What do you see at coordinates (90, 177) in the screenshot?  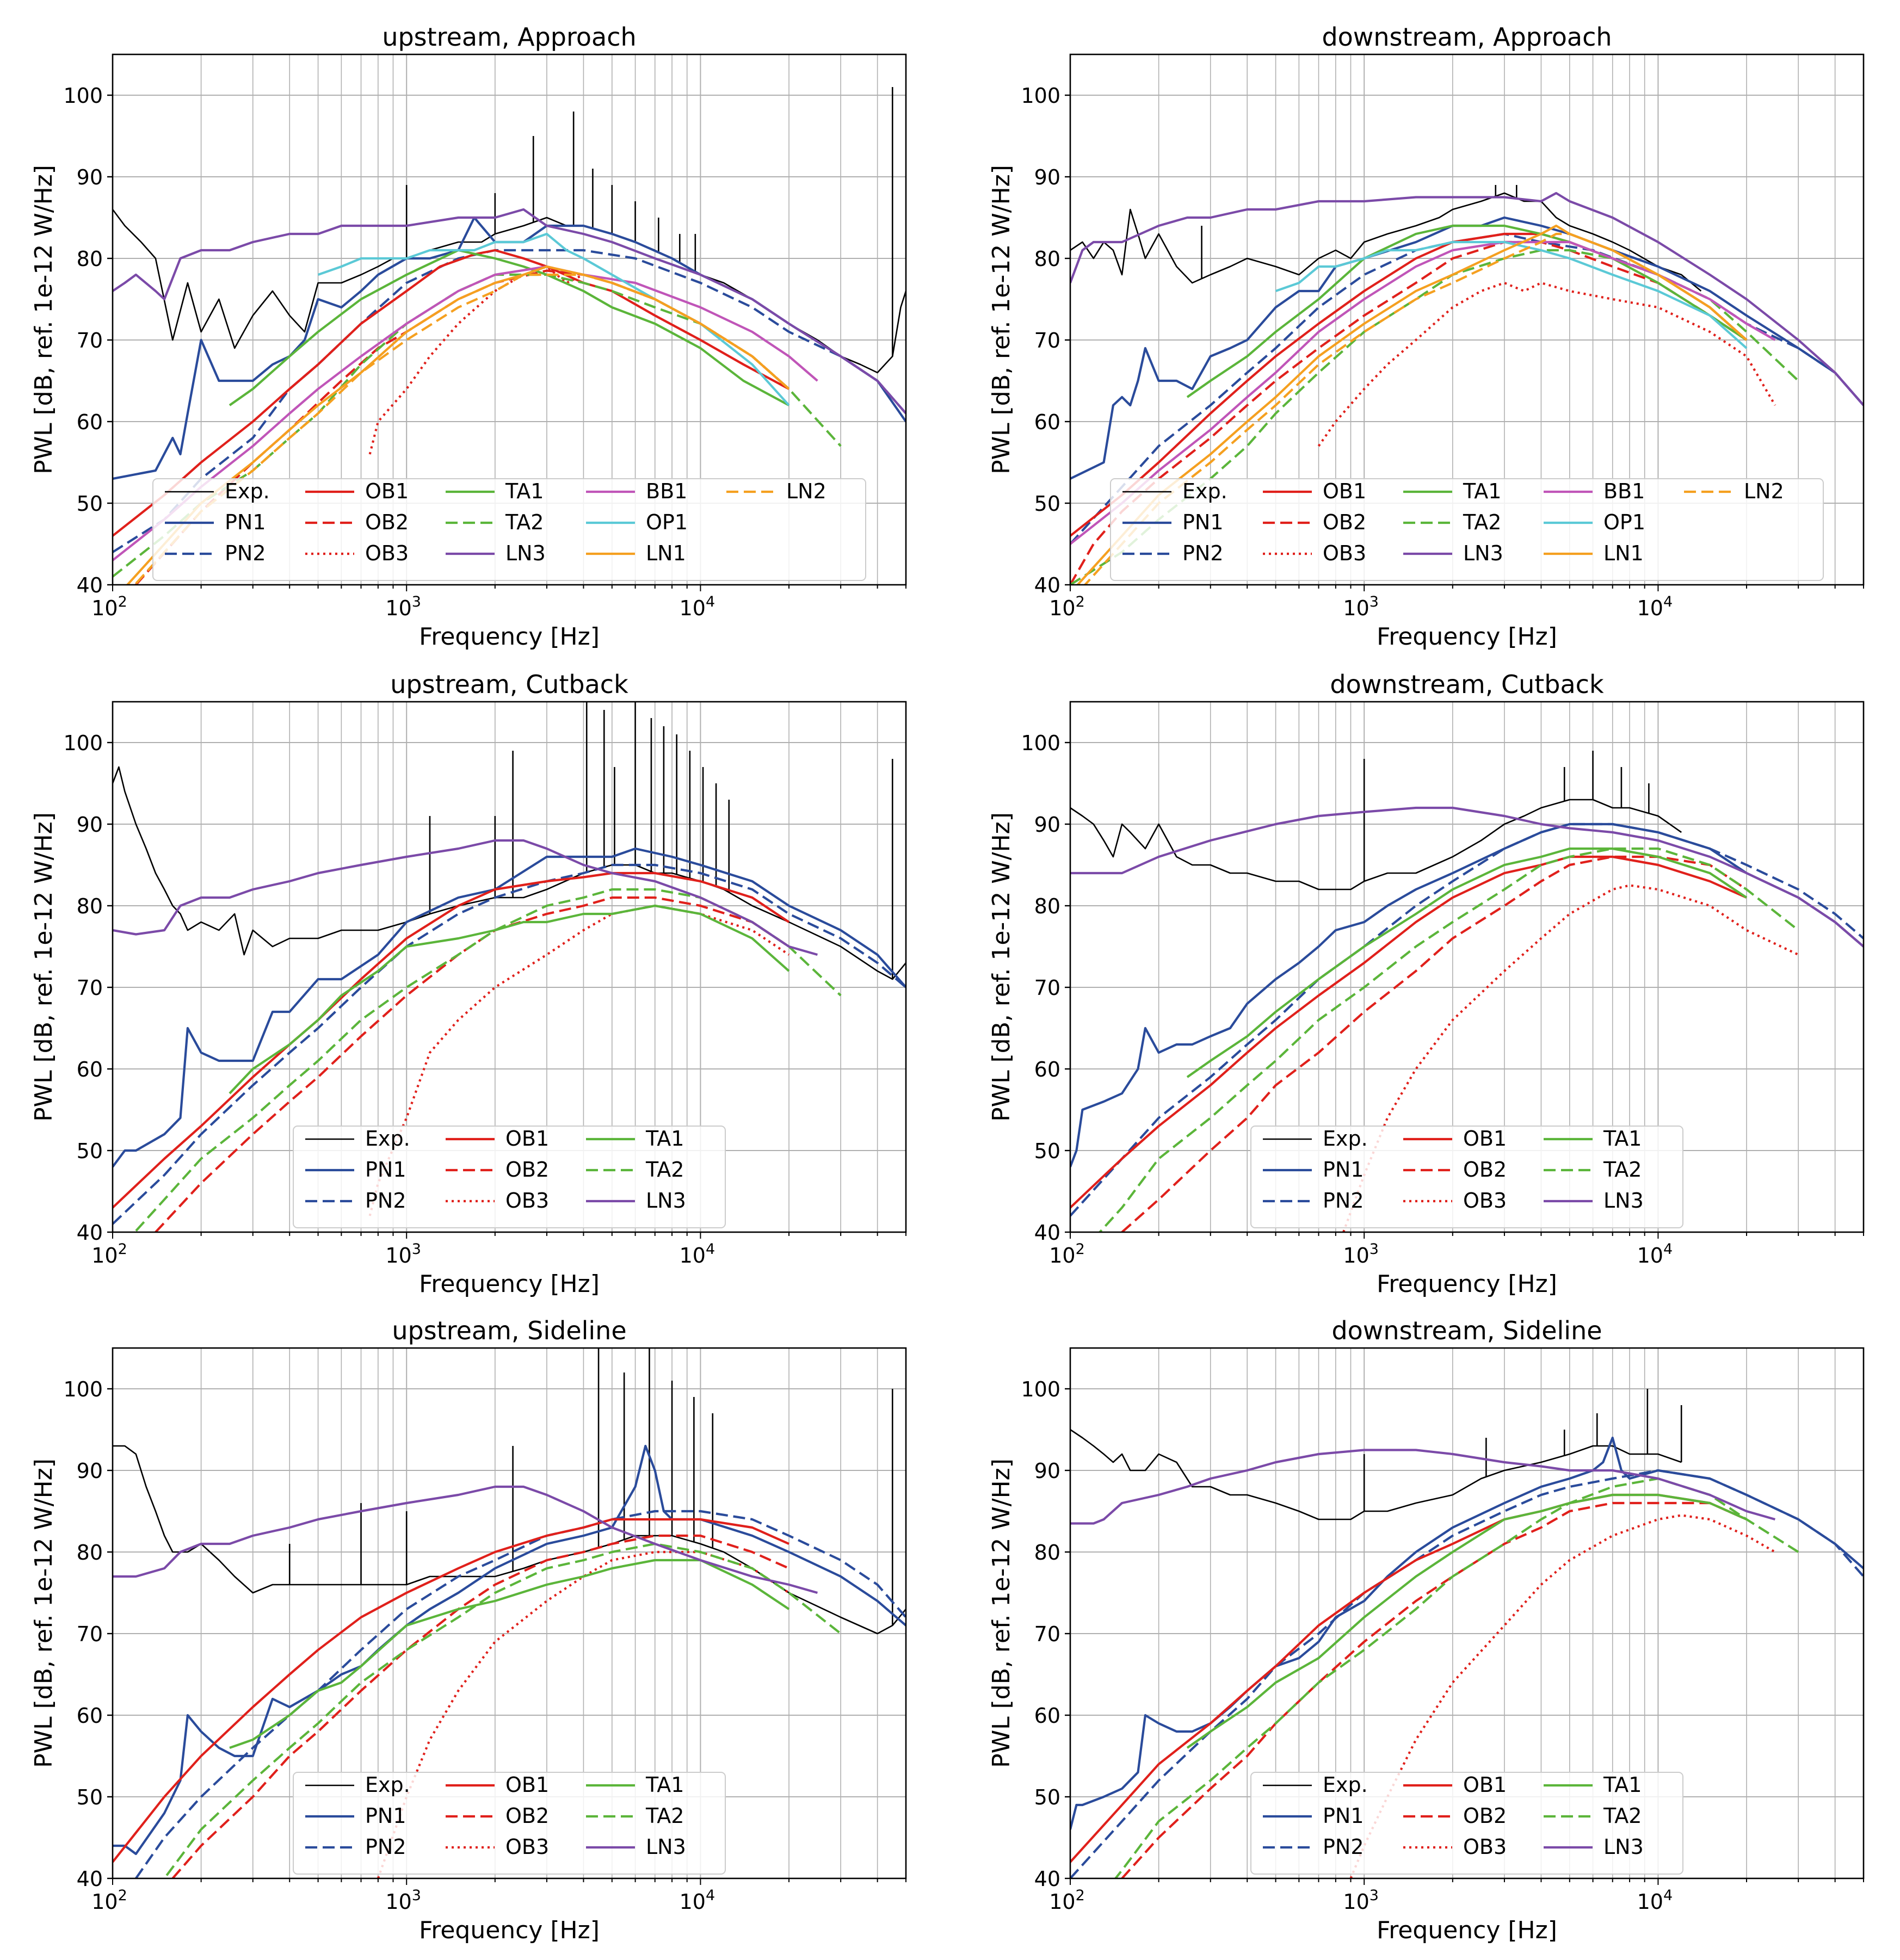 I see `y-tick-label: 90` at bounding box center [90, 177].